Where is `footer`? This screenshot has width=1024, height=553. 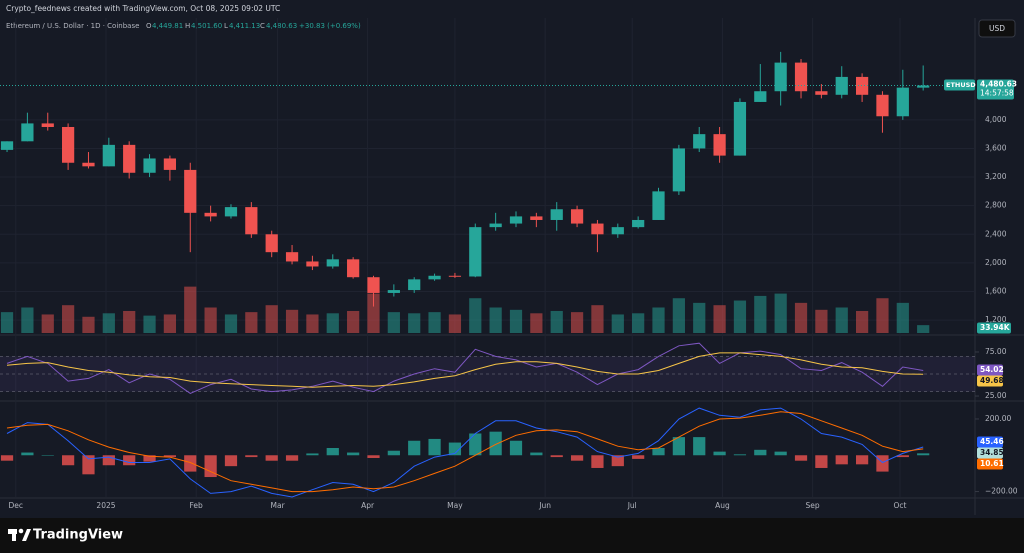 footer is located at coordinates (512, 535).